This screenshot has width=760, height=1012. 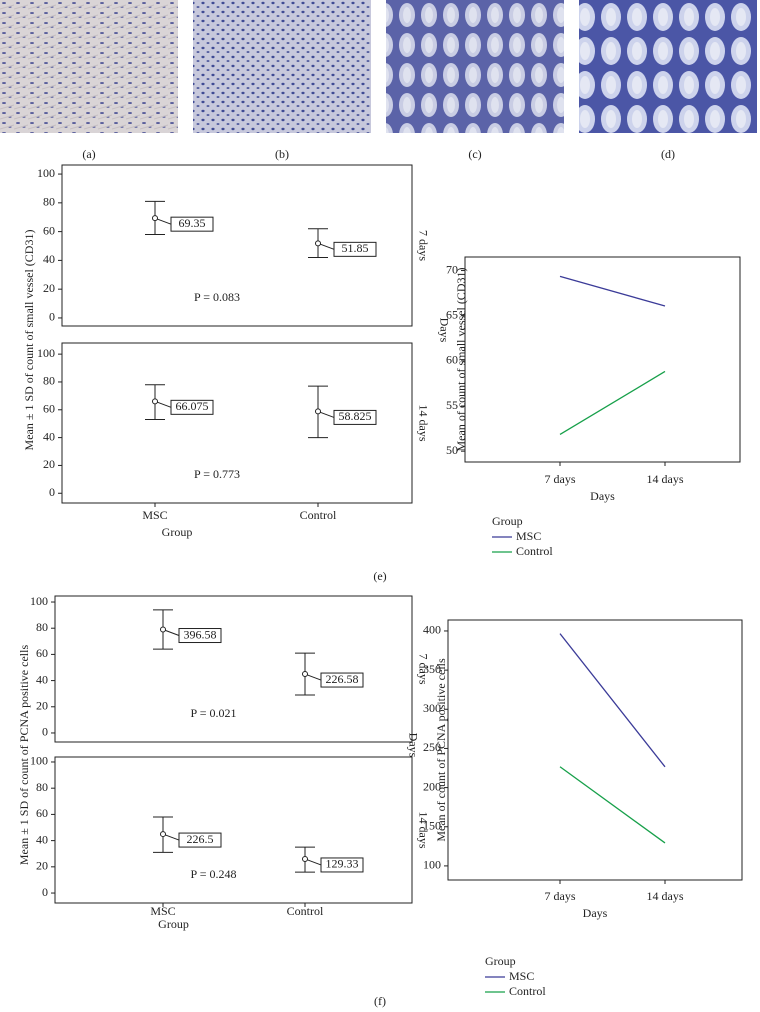 I want to click on data-label: 66.075, so click(x=192, y=406).